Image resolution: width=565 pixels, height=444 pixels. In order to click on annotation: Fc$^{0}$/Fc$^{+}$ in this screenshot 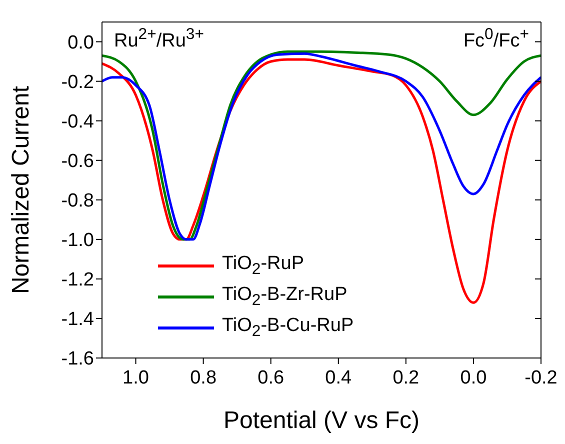, I will do `click(496, 39)`.